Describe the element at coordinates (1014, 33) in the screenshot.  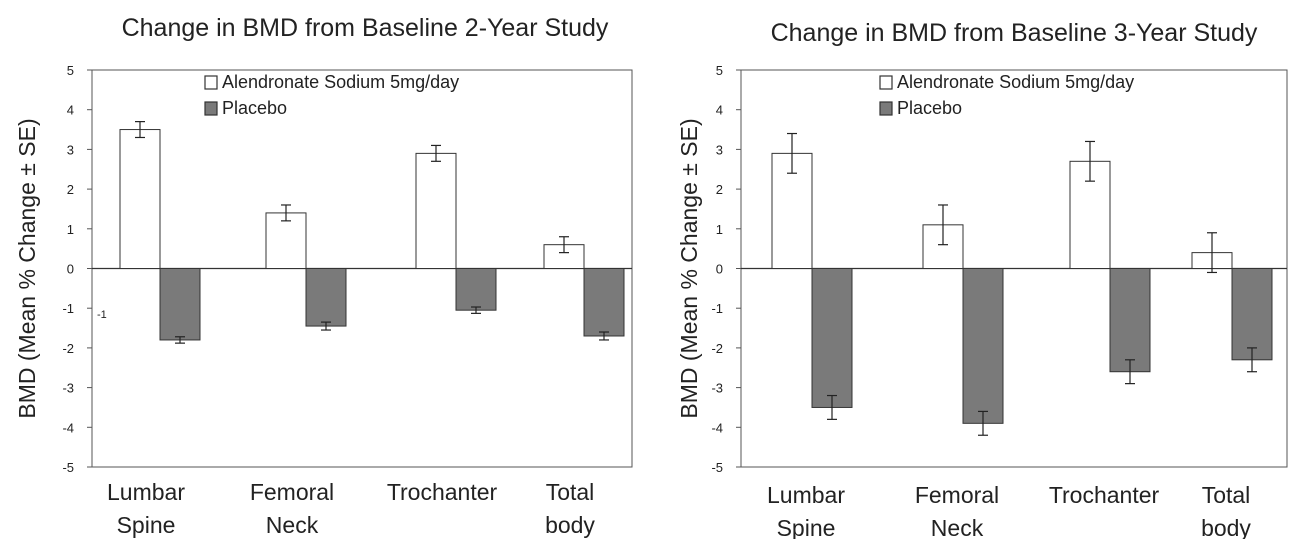
I see `chart-title: Change in BMD from Baseline 3-Year Study` at that location.